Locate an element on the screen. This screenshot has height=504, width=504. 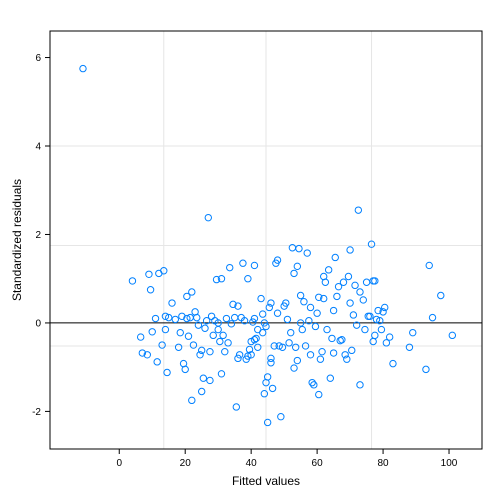
x-axis-title: Fitted values is located at coordinates (266, 481).